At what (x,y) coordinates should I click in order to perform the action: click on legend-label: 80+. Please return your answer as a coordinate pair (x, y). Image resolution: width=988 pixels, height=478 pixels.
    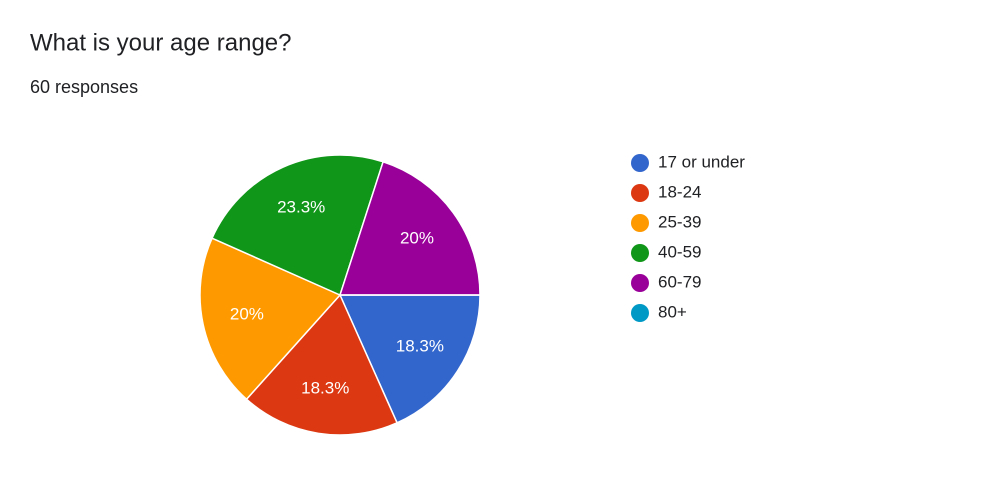
    Looking at the image, I should click on (672, 311).